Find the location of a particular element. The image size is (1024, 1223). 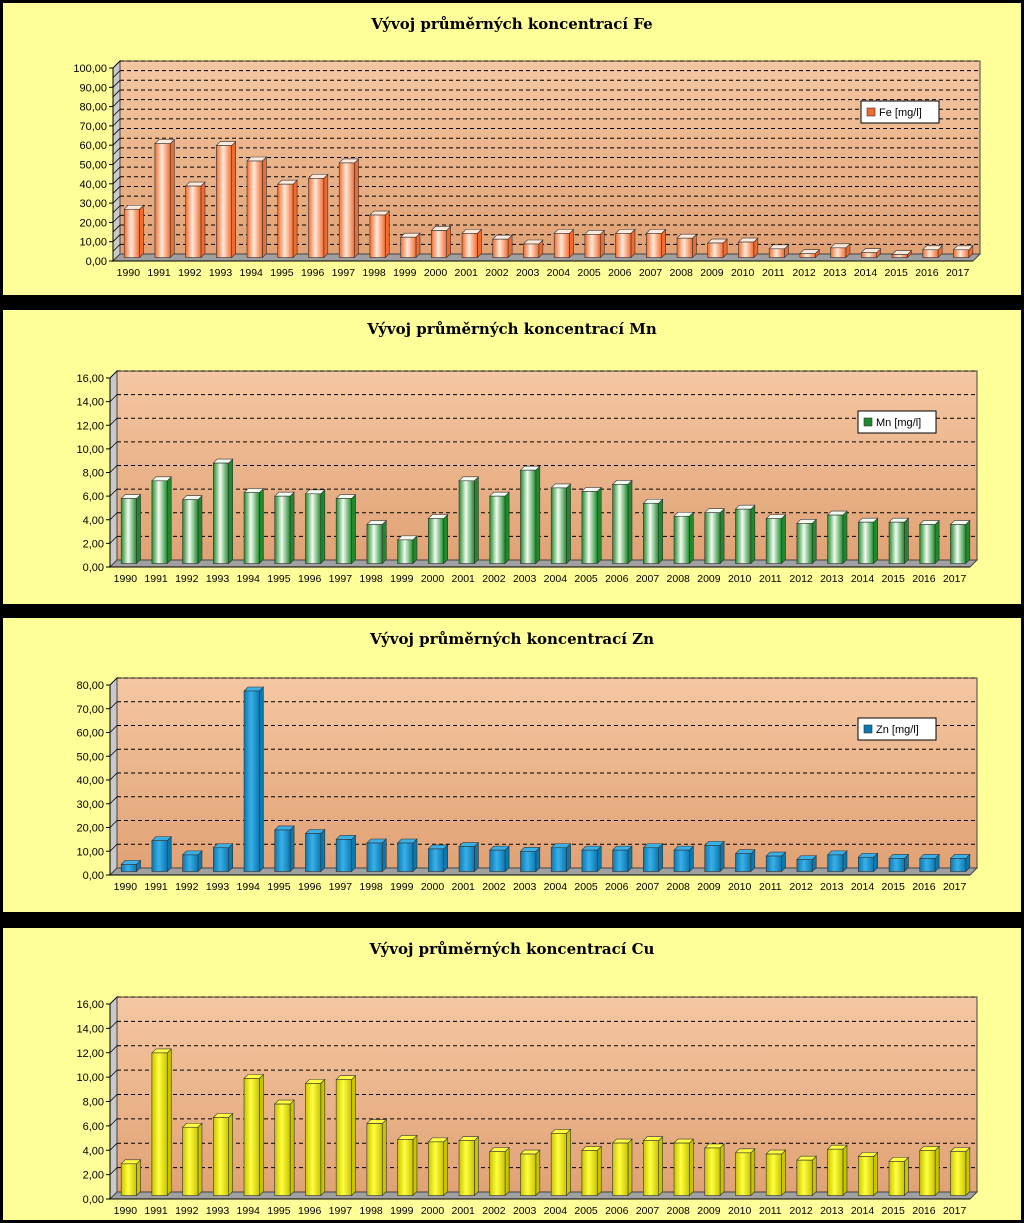

x-tick-label: 2013 is located at coordinates (832, 1211).